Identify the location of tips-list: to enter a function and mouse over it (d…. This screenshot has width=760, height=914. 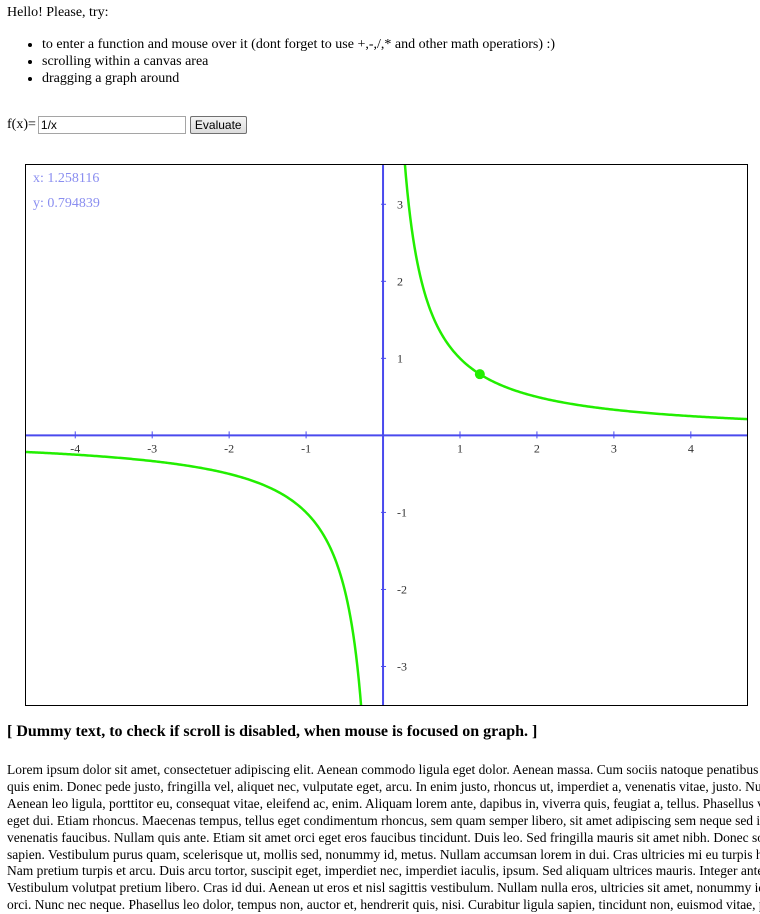
(289, 61).